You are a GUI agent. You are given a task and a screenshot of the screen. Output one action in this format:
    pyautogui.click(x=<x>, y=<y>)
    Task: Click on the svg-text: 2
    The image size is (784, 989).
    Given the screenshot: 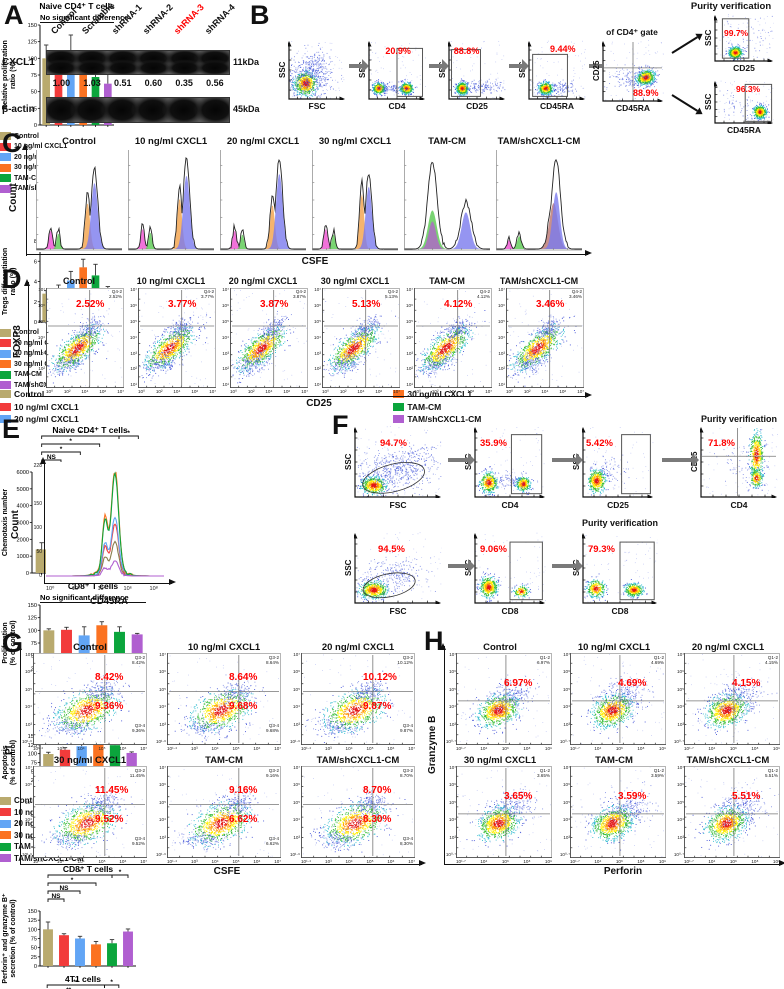 What is the action you would take?
    pyautogui.click(x=35, y=302)
    